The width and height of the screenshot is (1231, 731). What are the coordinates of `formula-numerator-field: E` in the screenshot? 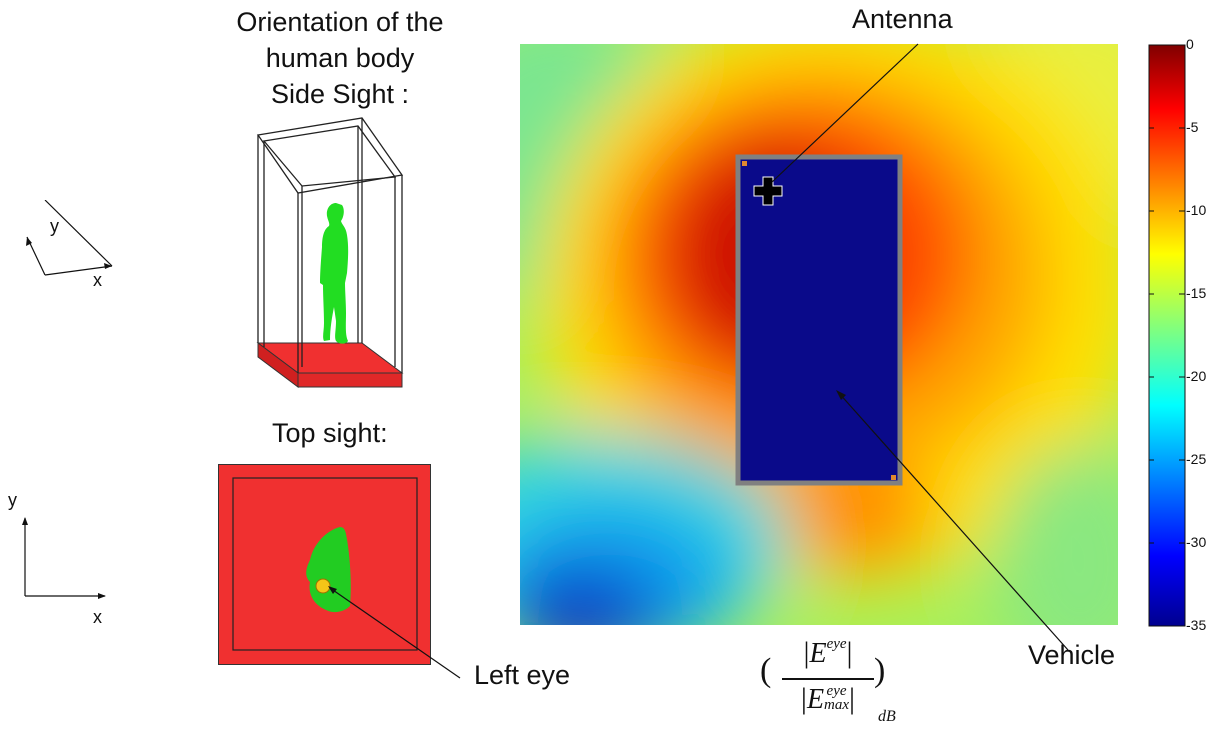 It's located at (818, 653).